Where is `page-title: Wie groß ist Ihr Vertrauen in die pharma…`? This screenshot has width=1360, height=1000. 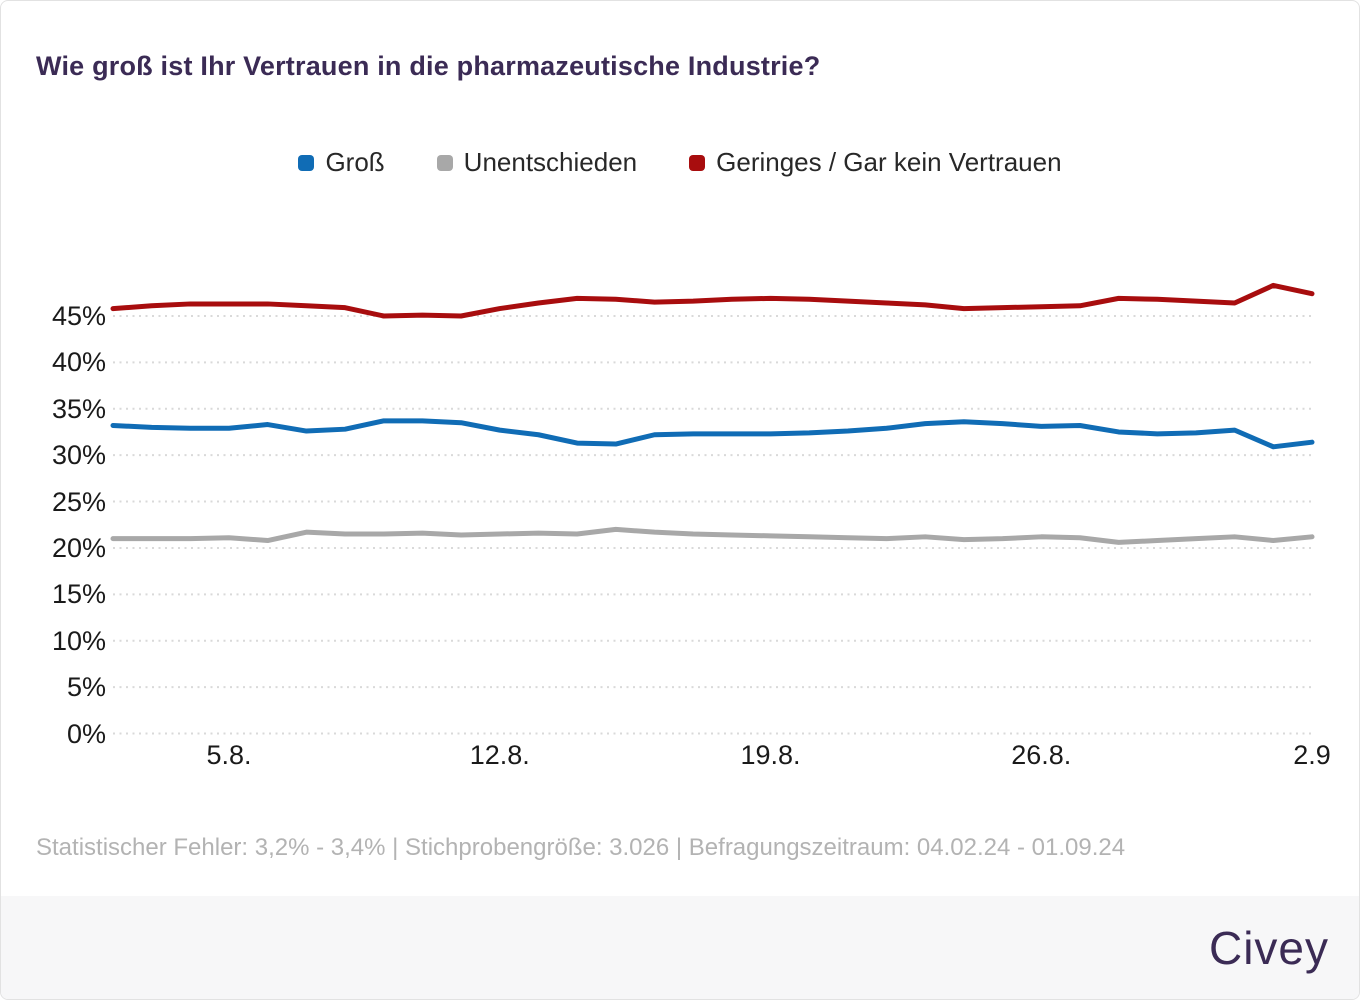 page-title: Wie groß ist Ihr Vertrauen in die pharma… is located at coordinates (428, 66).